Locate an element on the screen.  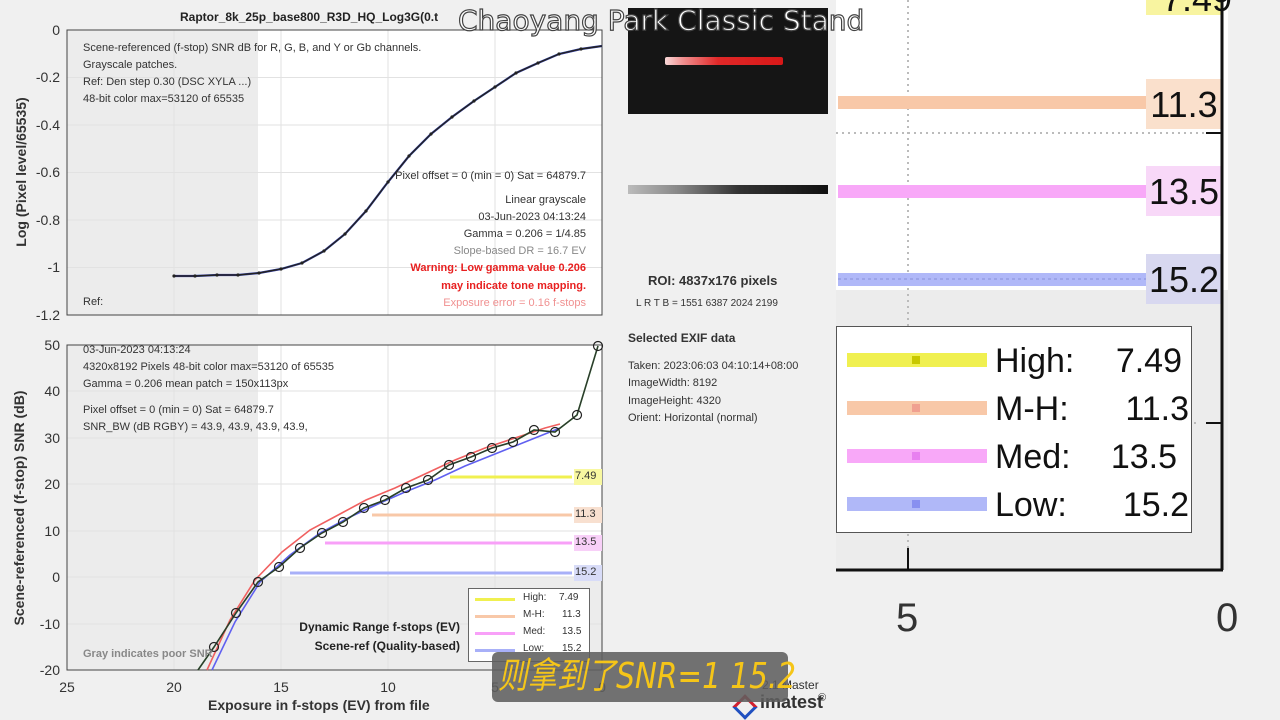
annotation-line: Slope-based DR = 16.7 EV is located at coordinates (519, 251).